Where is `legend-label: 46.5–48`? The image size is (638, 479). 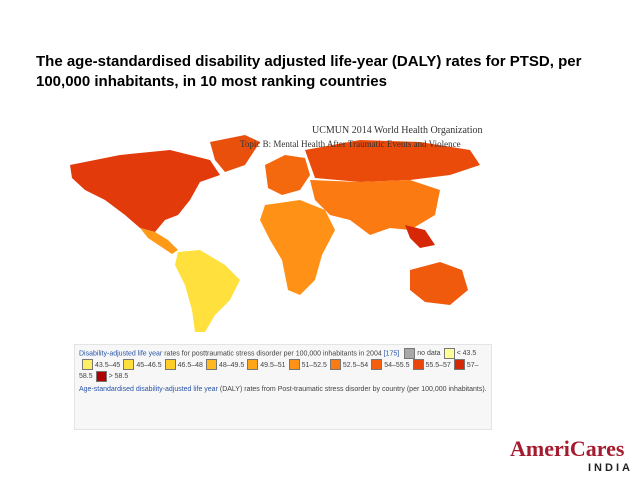
legend-label: 46.5–48 is located at coordinates (190, 365).